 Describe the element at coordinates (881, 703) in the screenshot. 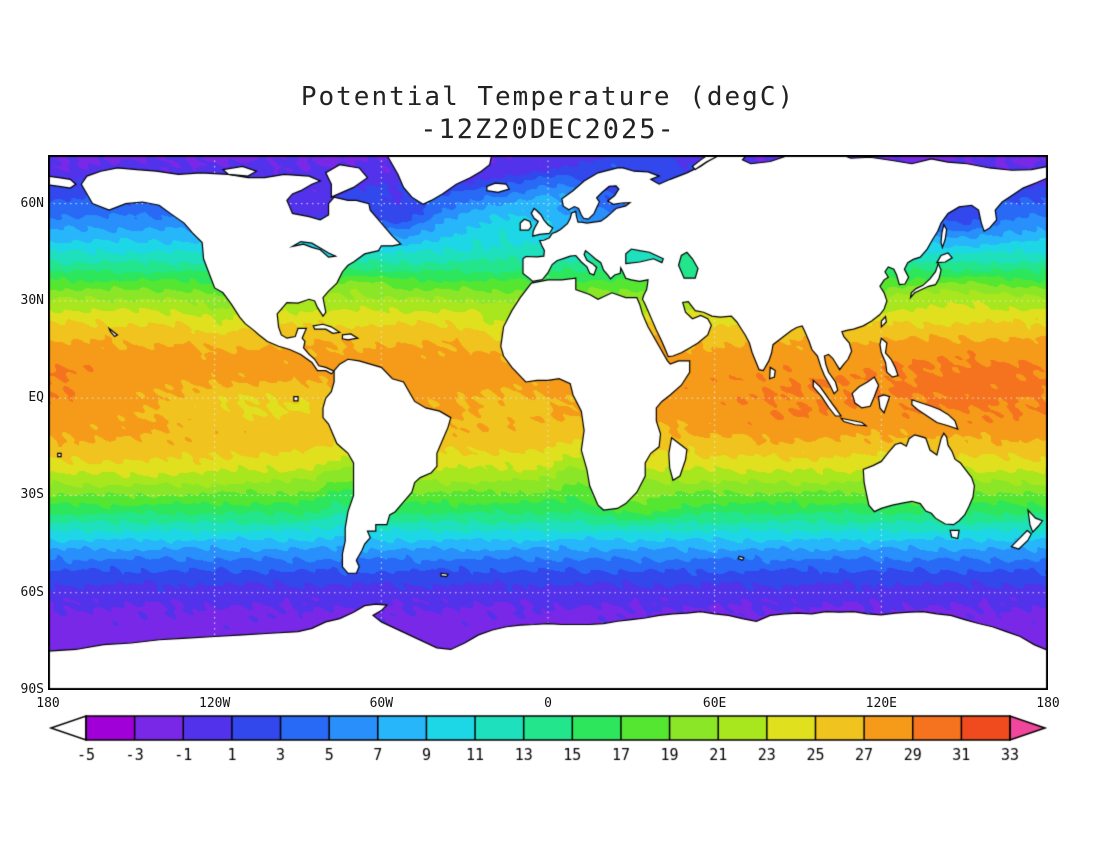

I see `x-axis-tick-label: 120E` at that location.